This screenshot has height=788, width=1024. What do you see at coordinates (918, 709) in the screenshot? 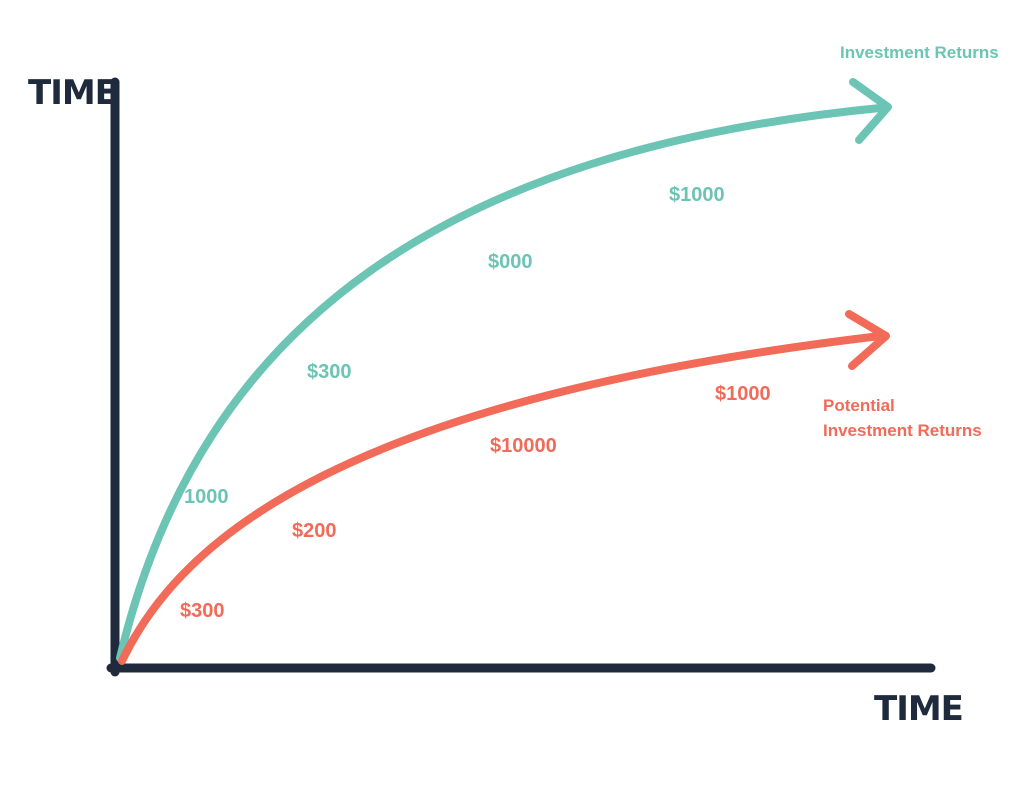
I see `x-axis-title: TIME` at bounding box center [918, 709].